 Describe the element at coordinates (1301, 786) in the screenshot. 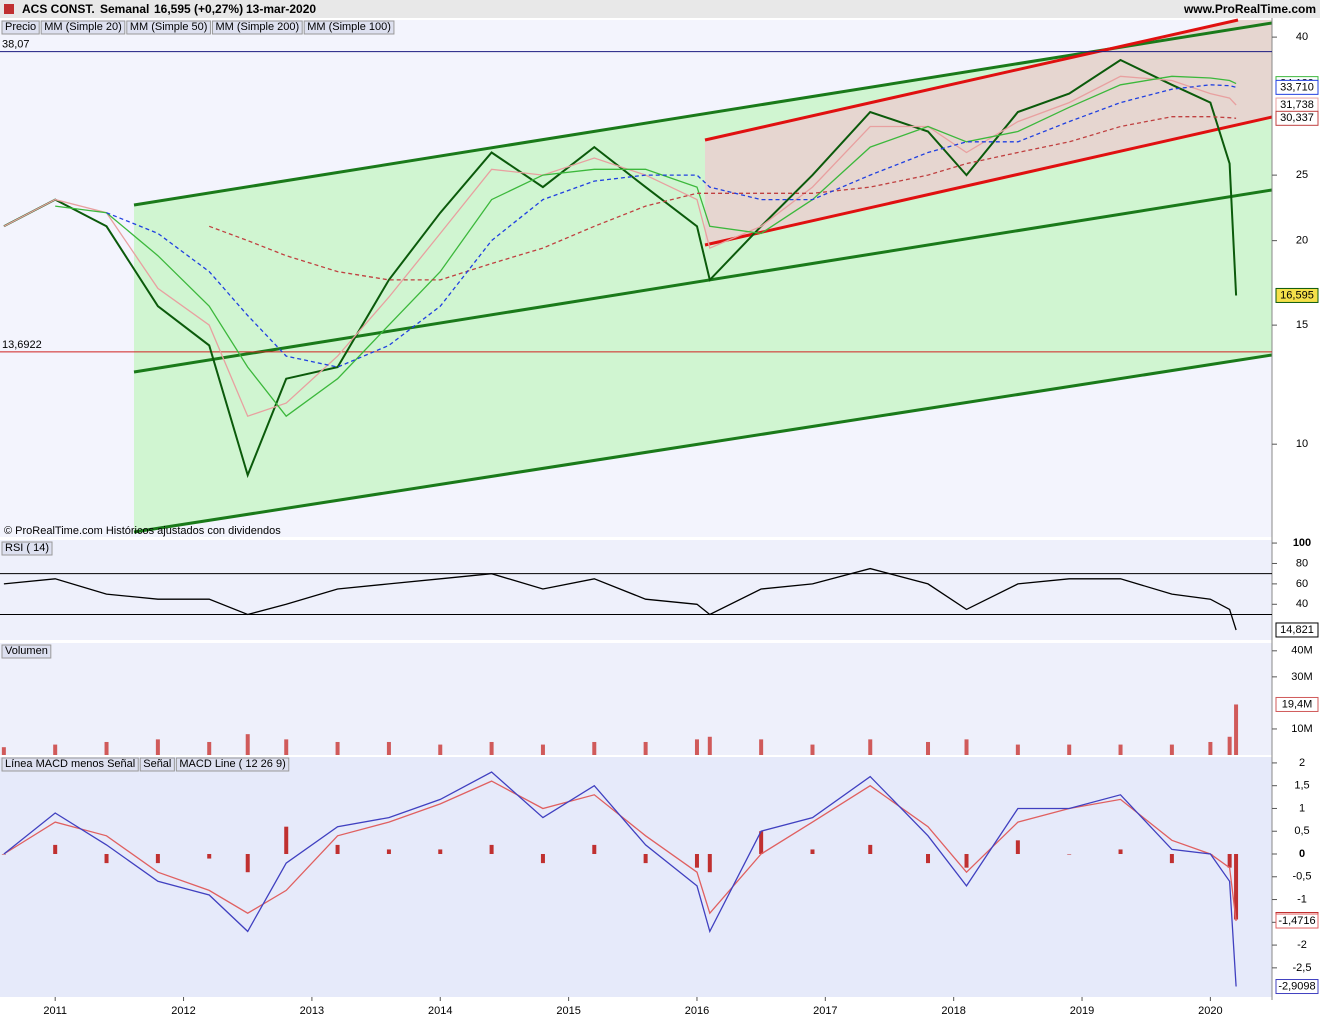

I see `y-tick-label: 1,5` at that location.